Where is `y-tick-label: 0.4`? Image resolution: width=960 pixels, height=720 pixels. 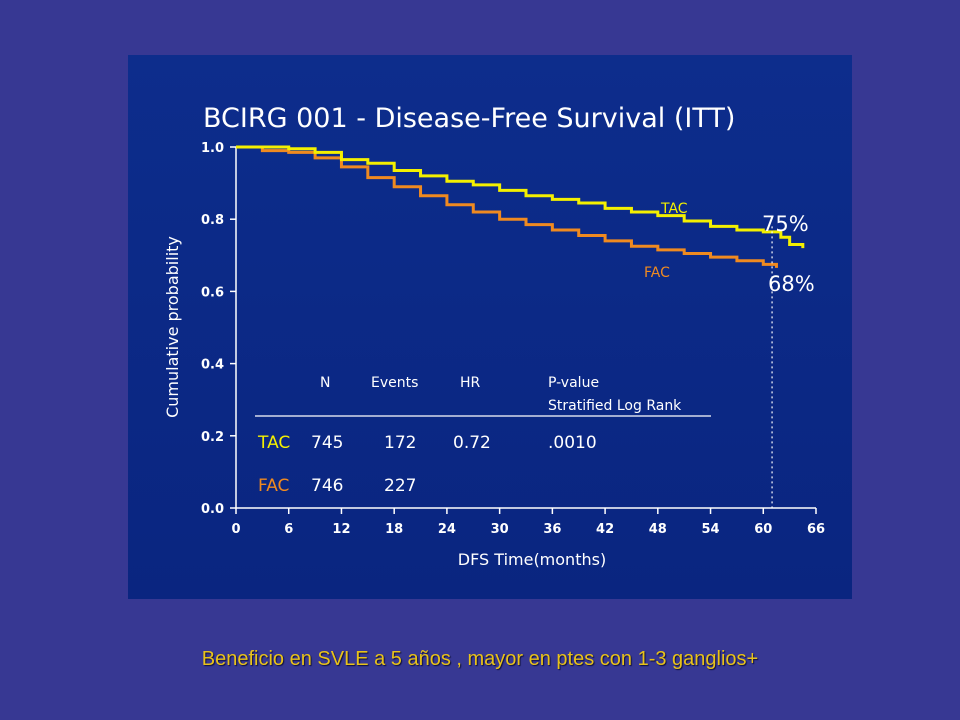
y-tick-label: 0.4 is located at coordinates (212, 365).